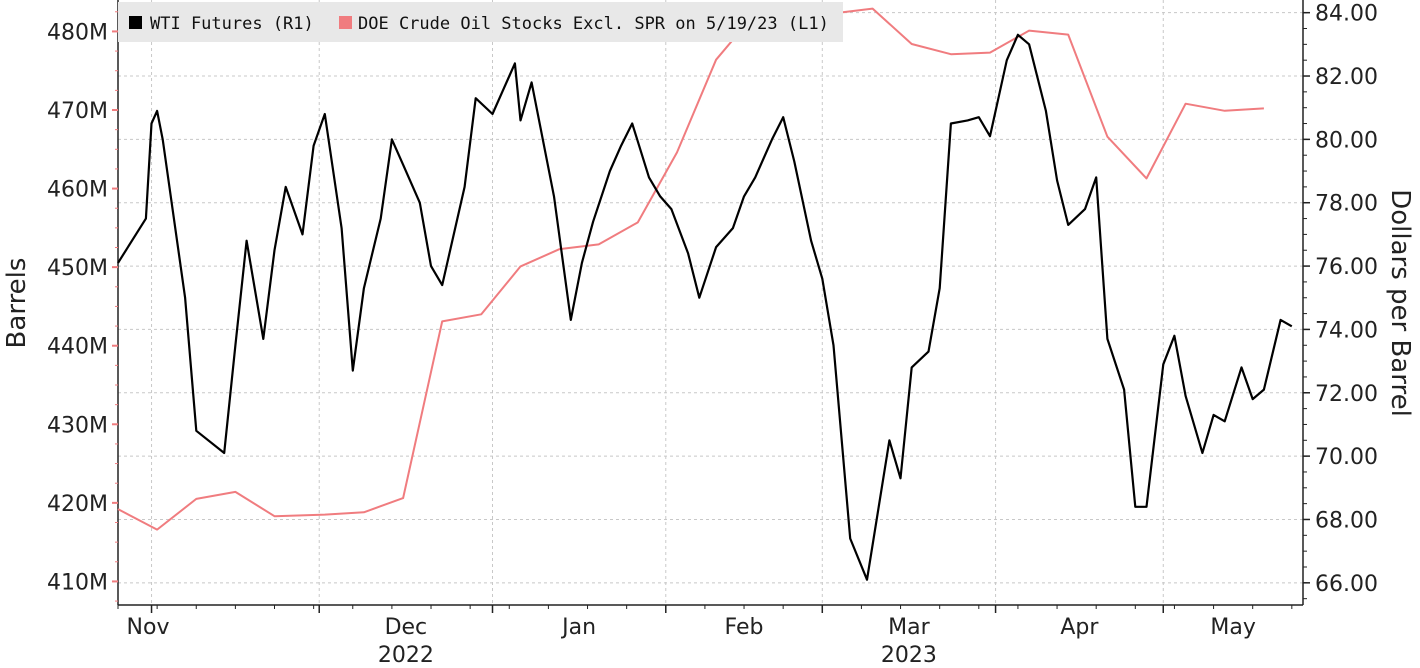  I want to click on right-tick-label: 70.00, so click(1346, 457).